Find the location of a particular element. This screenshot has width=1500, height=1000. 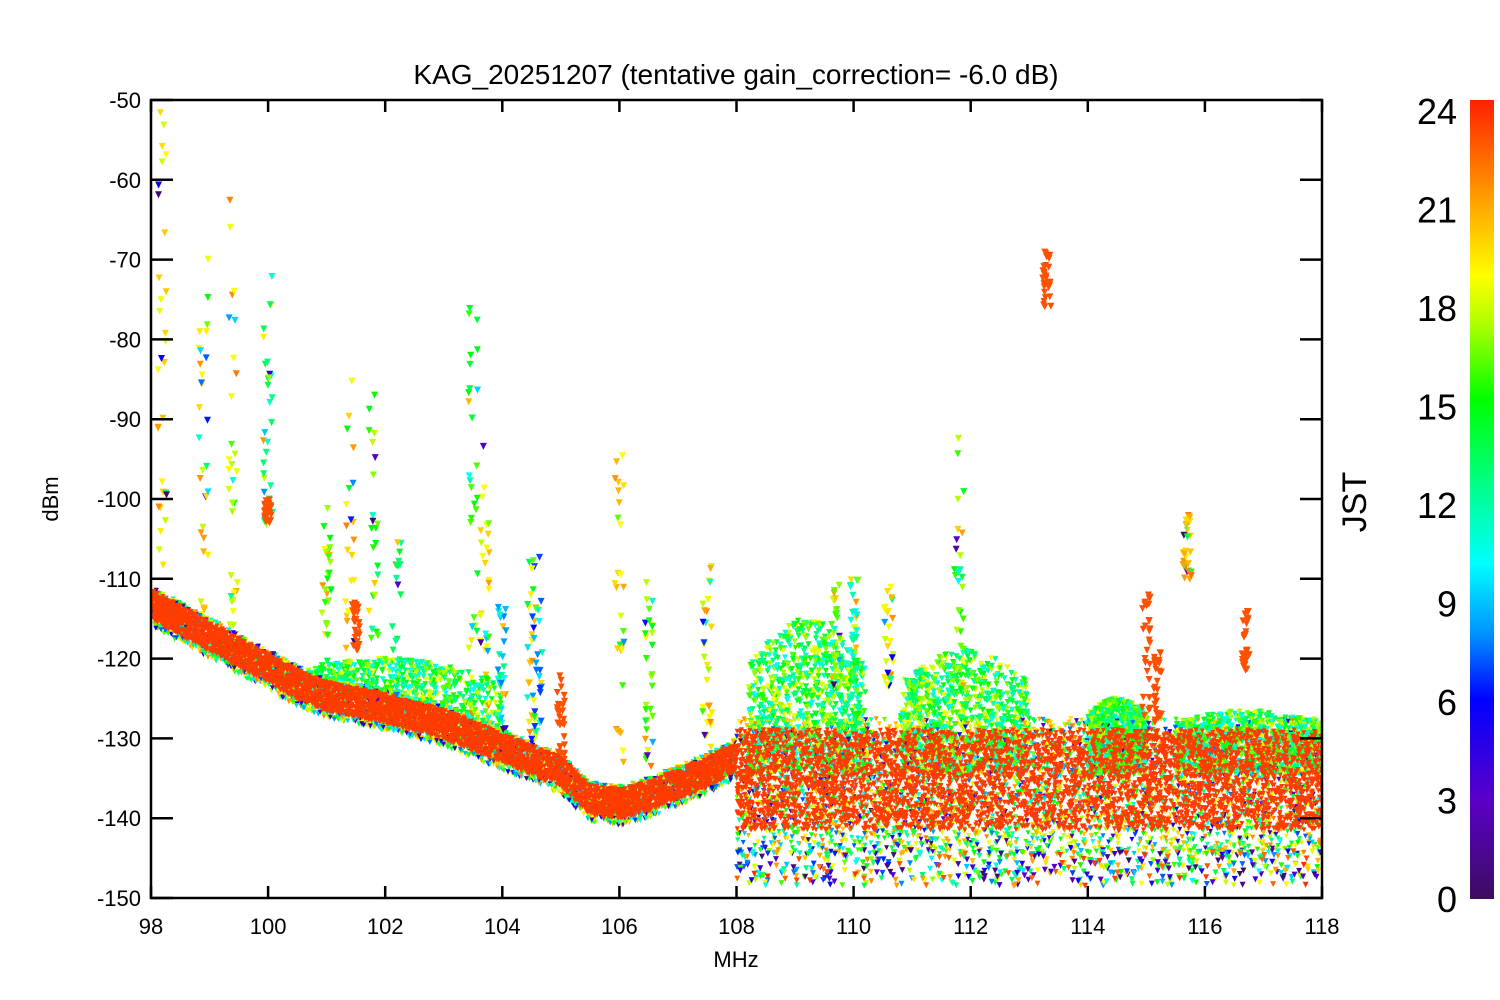

y-tick-label: -120 is located at coordinates (119, 659).